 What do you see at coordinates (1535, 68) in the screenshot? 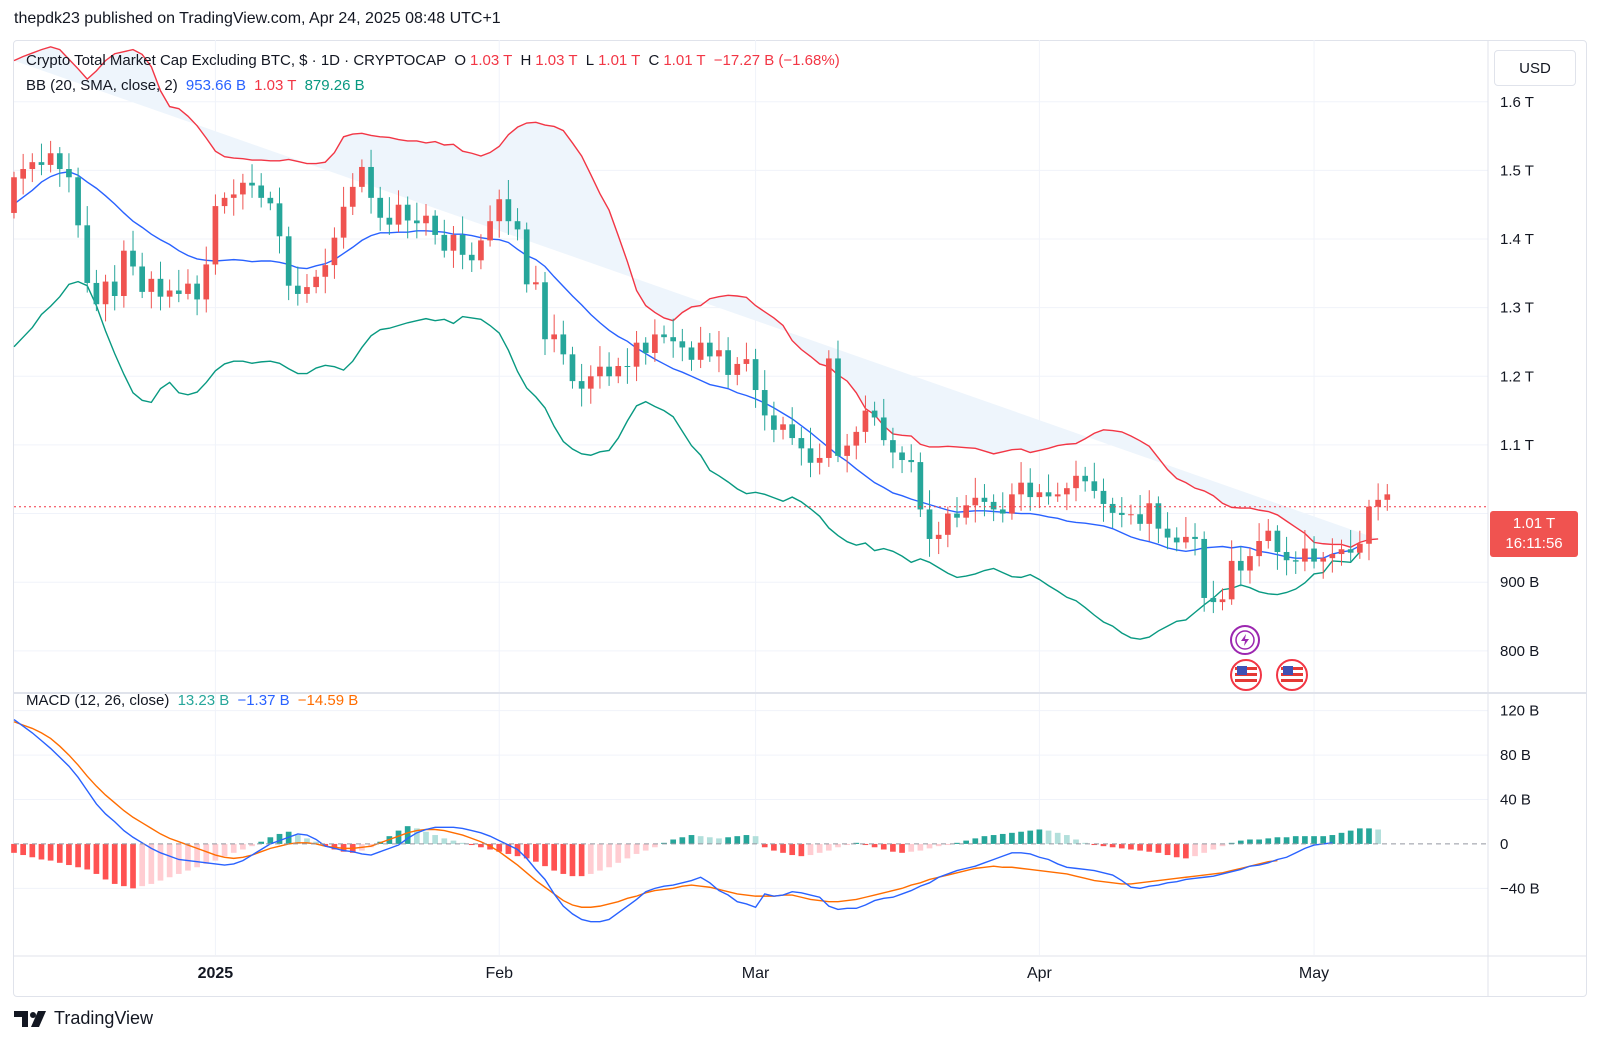
I see `currency-button: USD` at bounding box center [1535, 68].